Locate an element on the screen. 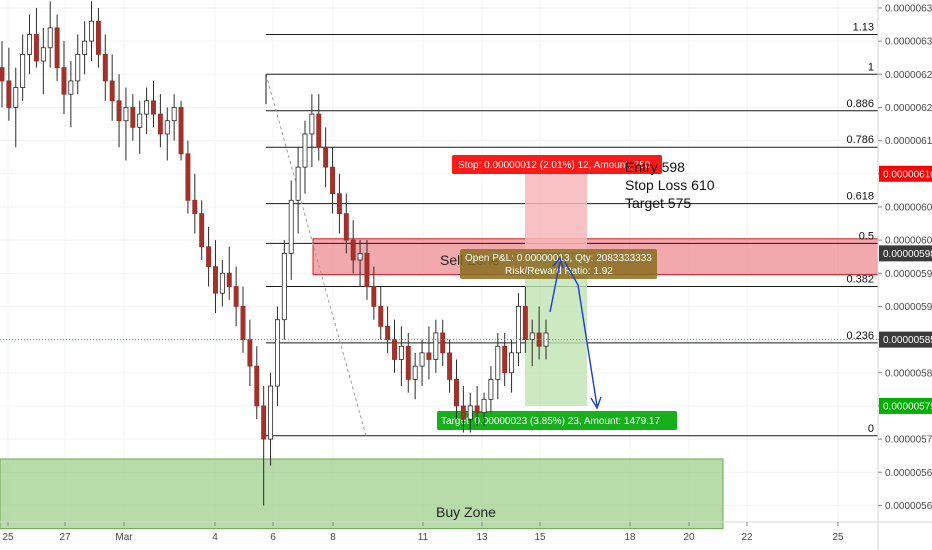  price-badge-label: 0.00000598 is located at coordinates (907, 254).